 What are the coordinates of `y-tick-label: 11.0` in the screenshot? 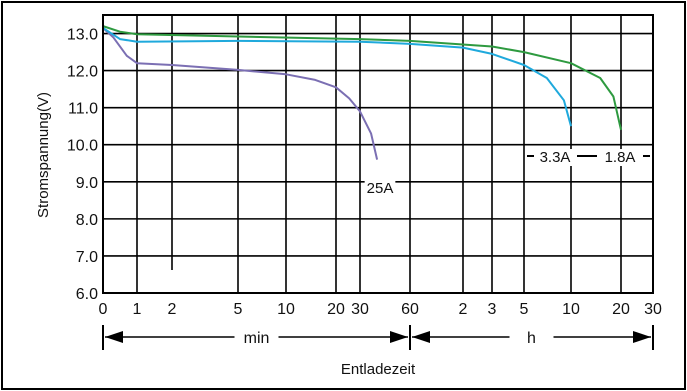 It's located at (83, 109).